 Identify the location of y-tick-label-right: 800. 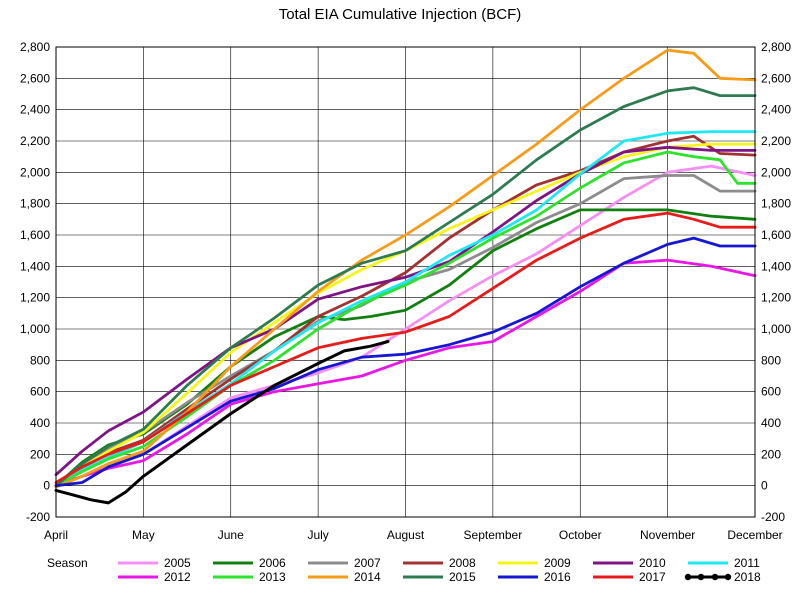
(771, 360).